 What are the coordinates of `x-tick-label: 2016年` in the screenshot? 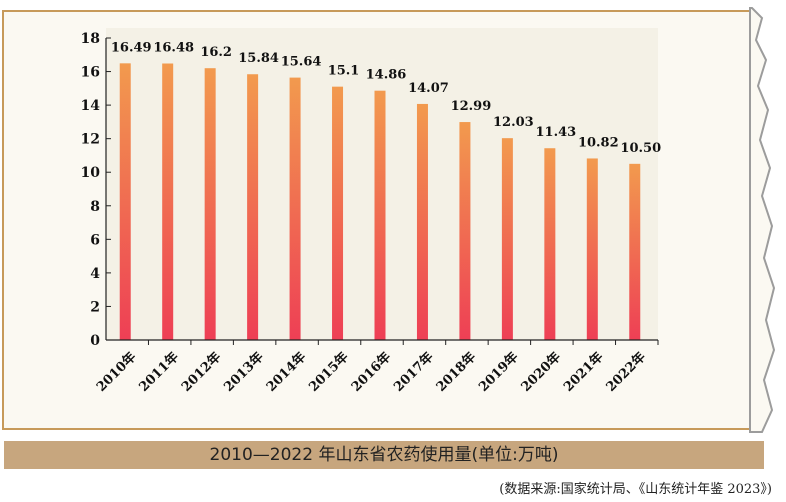 It's located at (371, 372).